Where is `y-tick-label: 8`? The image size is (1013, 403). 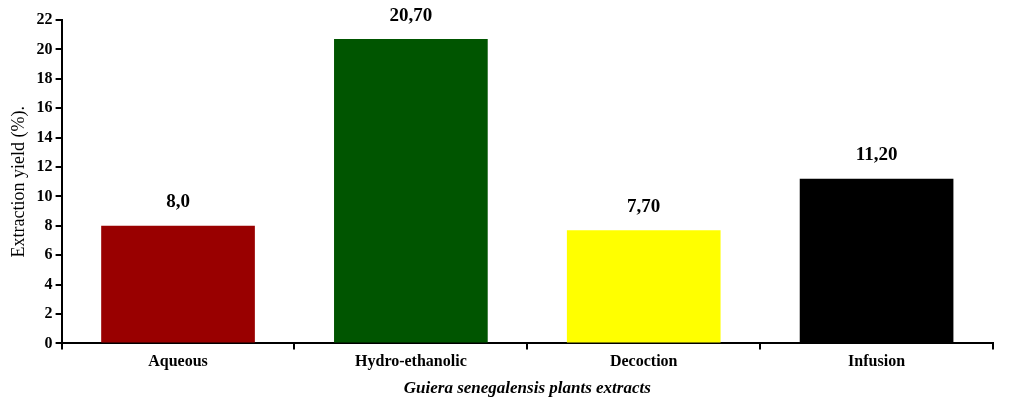
y-tick-label: 8 is located at coordinates (48, 224).